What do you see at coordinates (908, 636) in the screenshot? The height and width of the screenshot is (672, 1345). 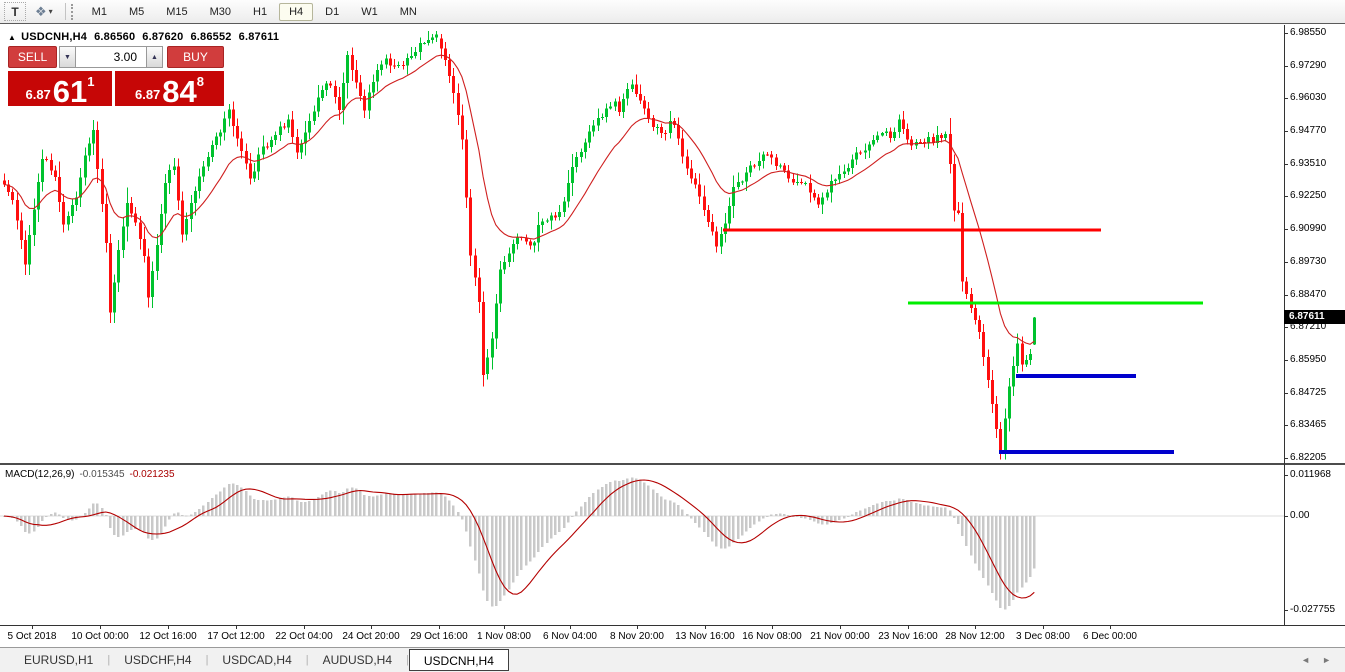 I see `time-tick: 23 Nov 16:00` at bounding box center [908, 636].